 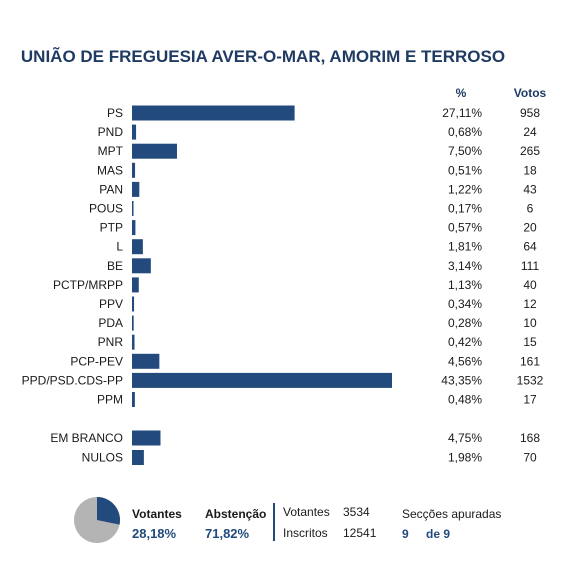 I want to click on pie-slice-votantes, so click(x=108, y=511).